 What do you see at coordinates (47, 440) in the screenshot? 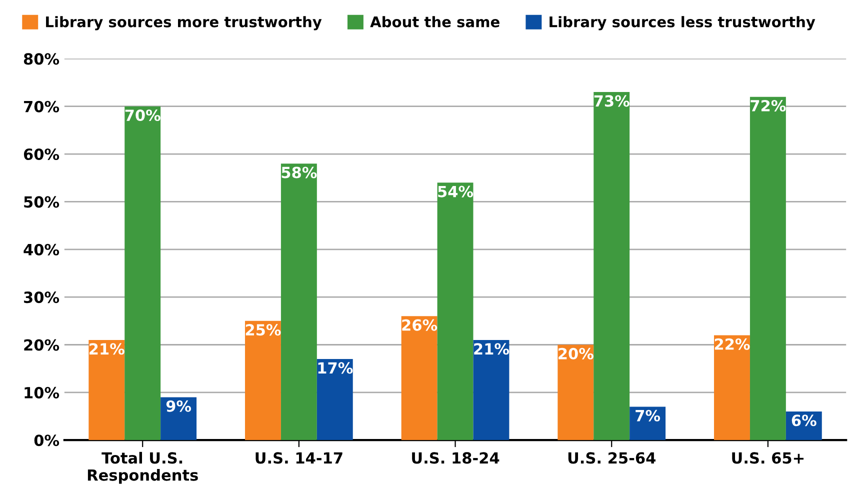
I see `y-tick-label: 0%` at bounding box center [47, 440].